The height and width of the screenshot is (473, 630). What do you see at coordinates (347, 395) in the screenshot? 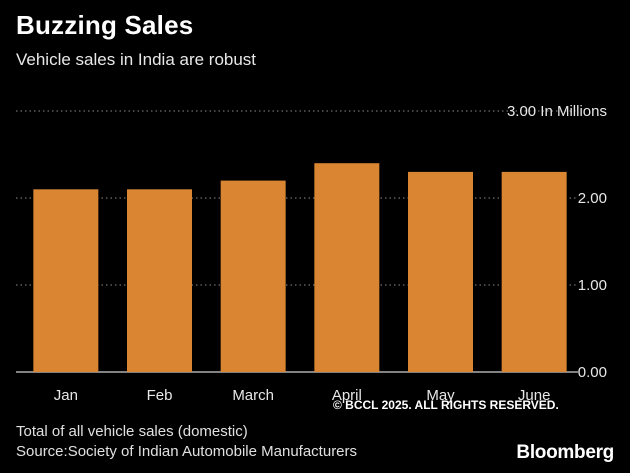
I see `x-tick-label: April` at bounding box center [347, 395].